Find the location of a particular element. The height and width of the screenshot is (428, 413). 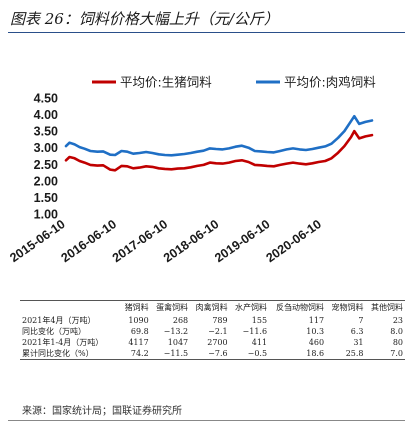

table-cell: 268 is located at coordinates (180, 320).